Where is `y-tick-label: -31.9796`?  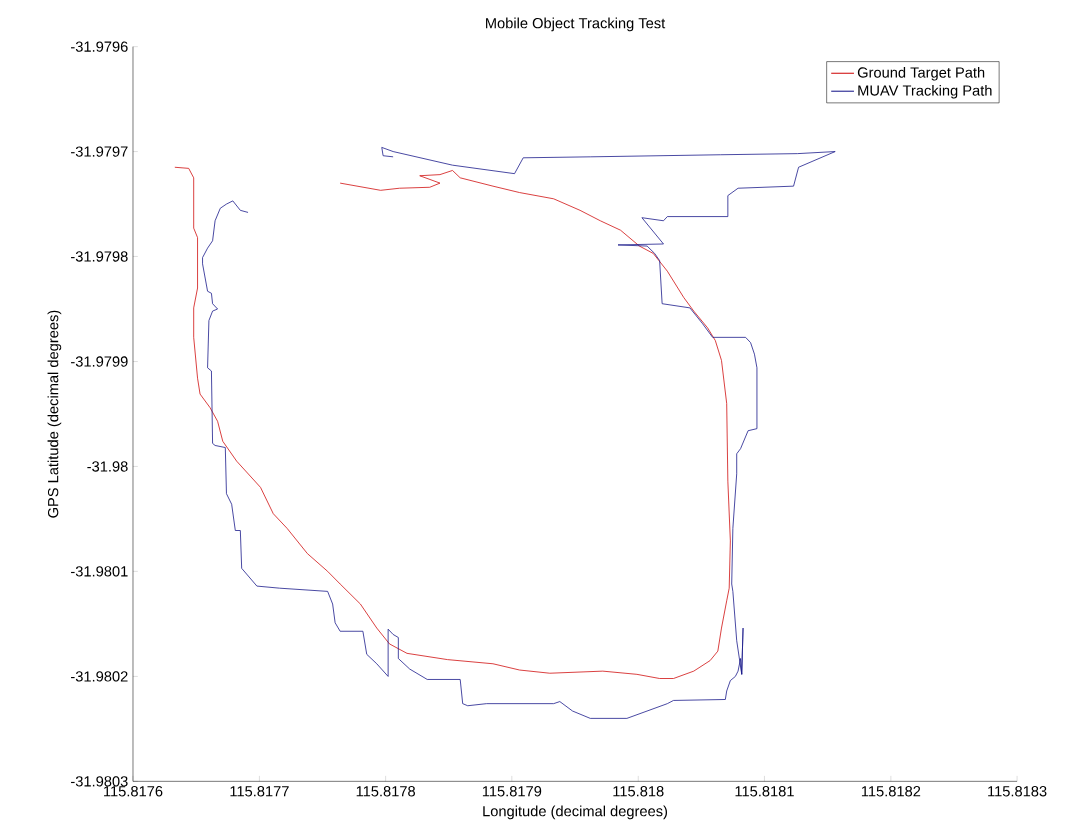
y-tick-label: -31.9796 is located at coordinates (99, 46).